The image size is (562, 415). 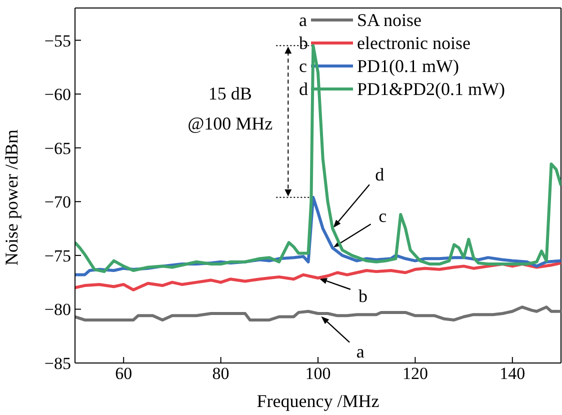 I want to click on y-tick-label: −60, so click(x=57, y=94).